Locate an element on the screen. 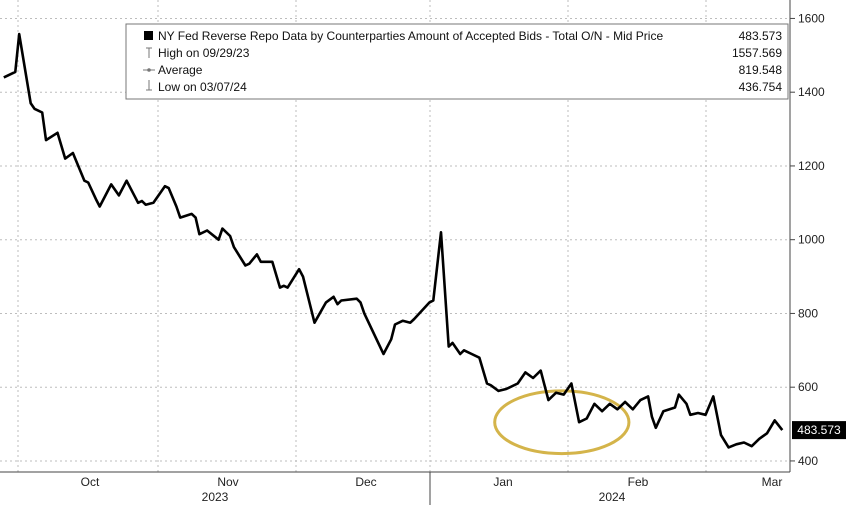 The height and width of the screenshot is (505, 848). annotation-layer is located at coordinates (562, 422).